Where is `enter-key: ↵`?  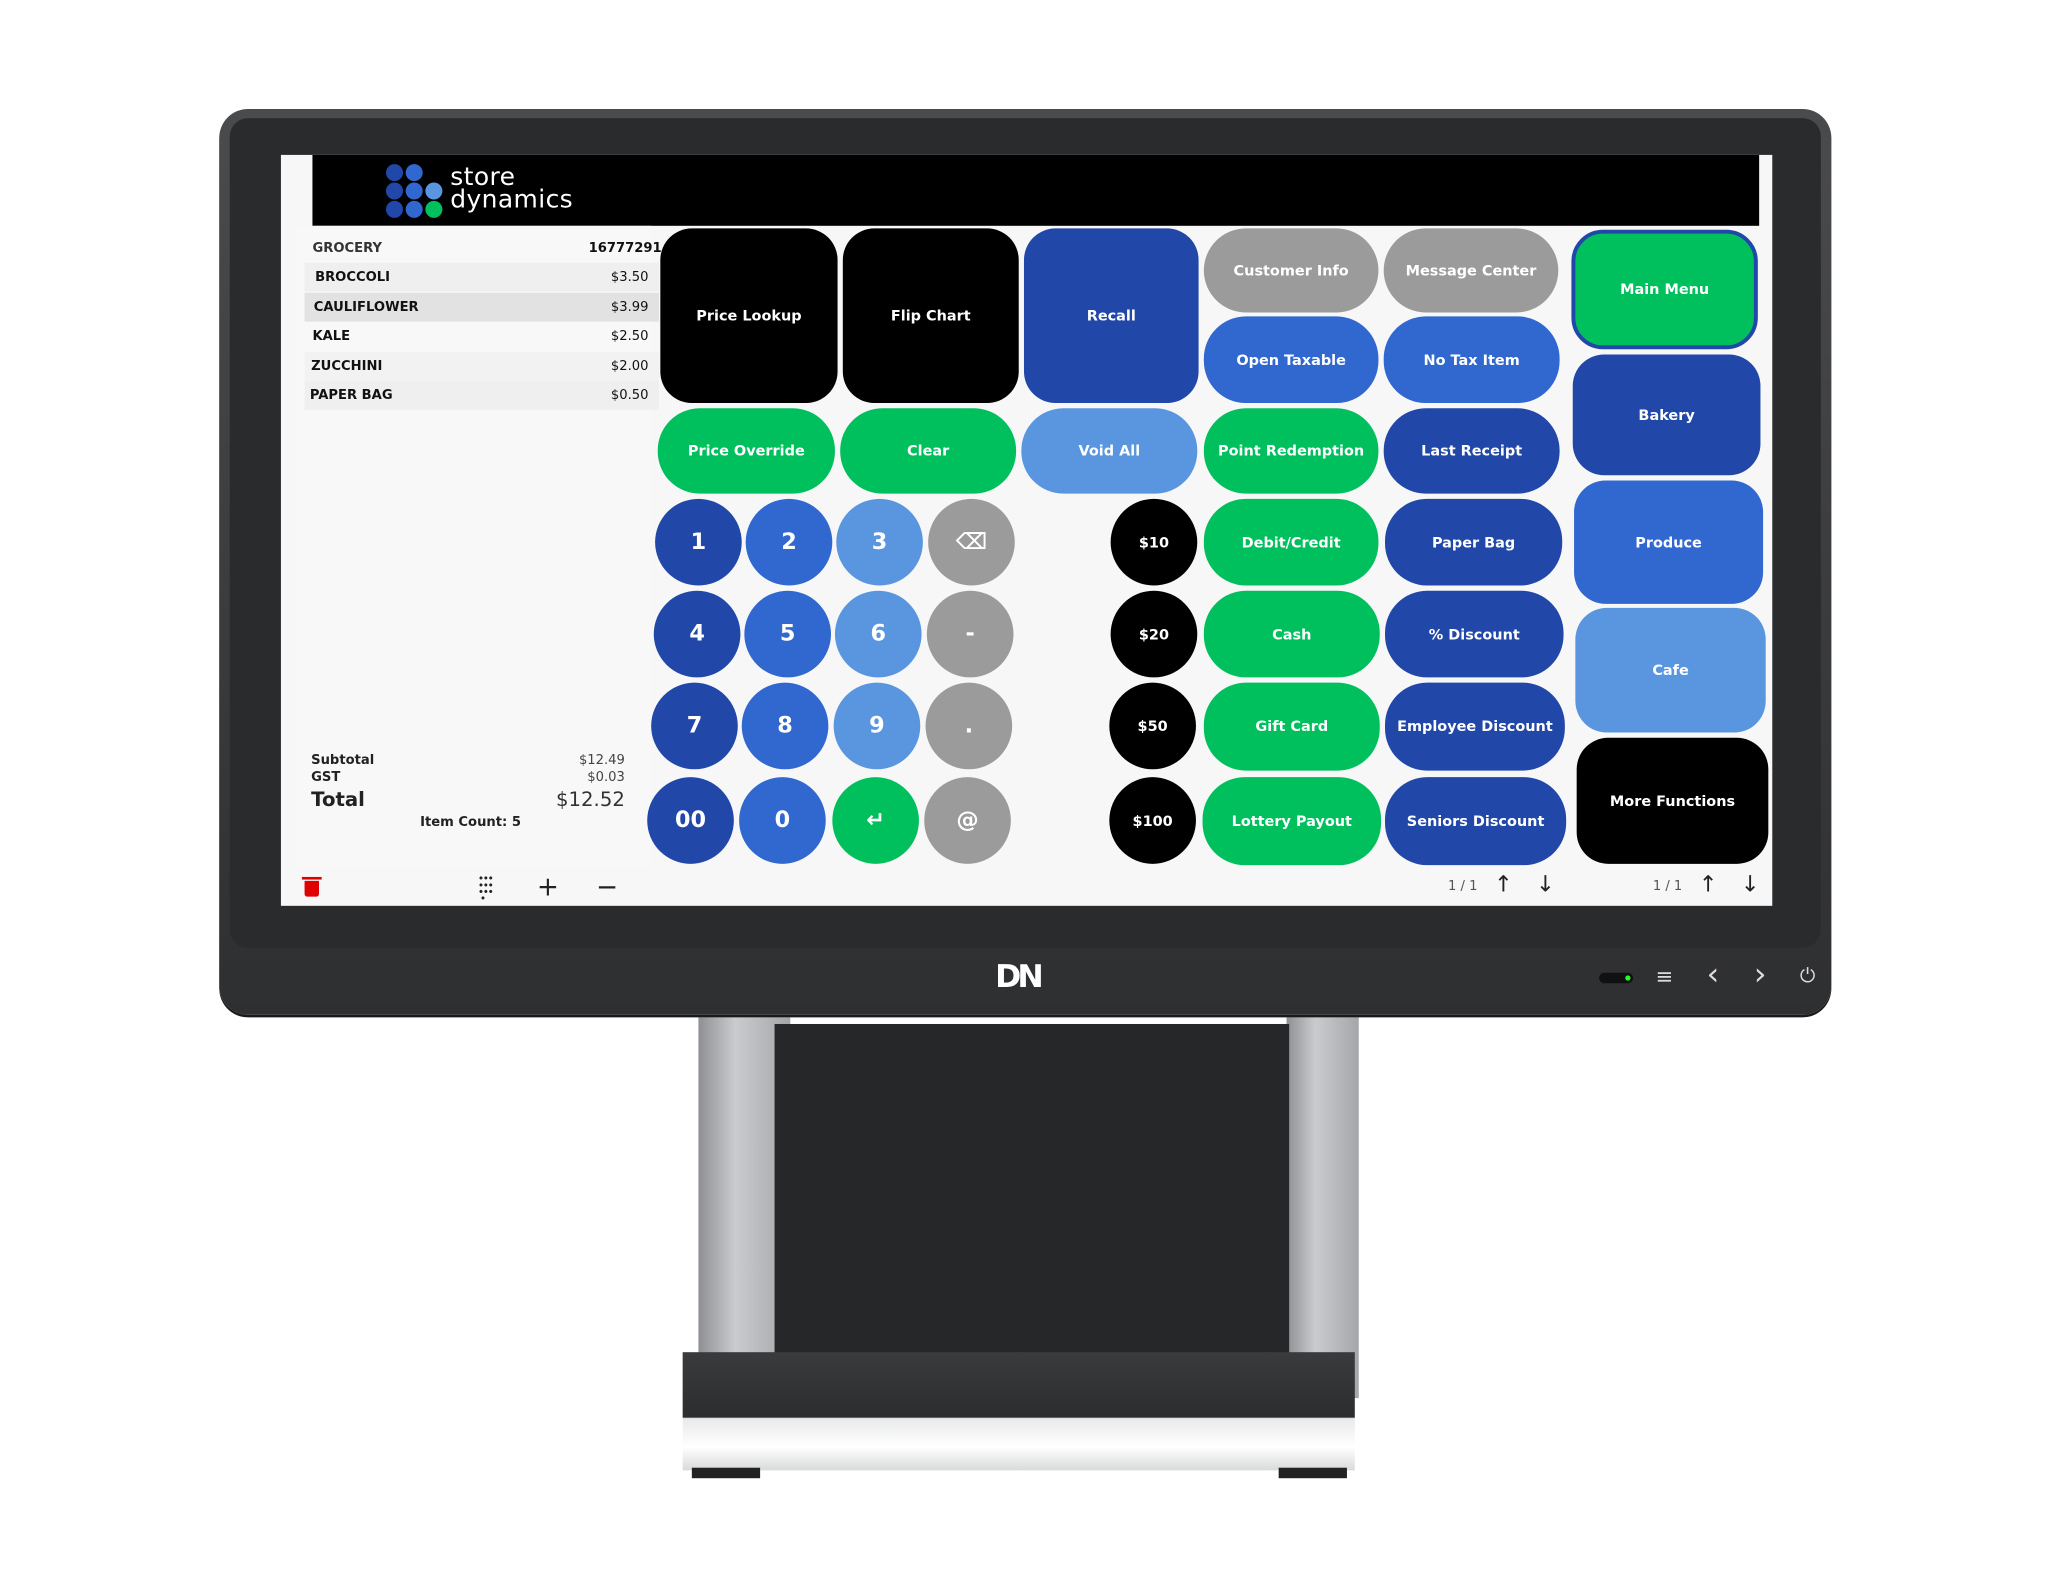 enter-key: ↵ is located at coordinates (875, 820).